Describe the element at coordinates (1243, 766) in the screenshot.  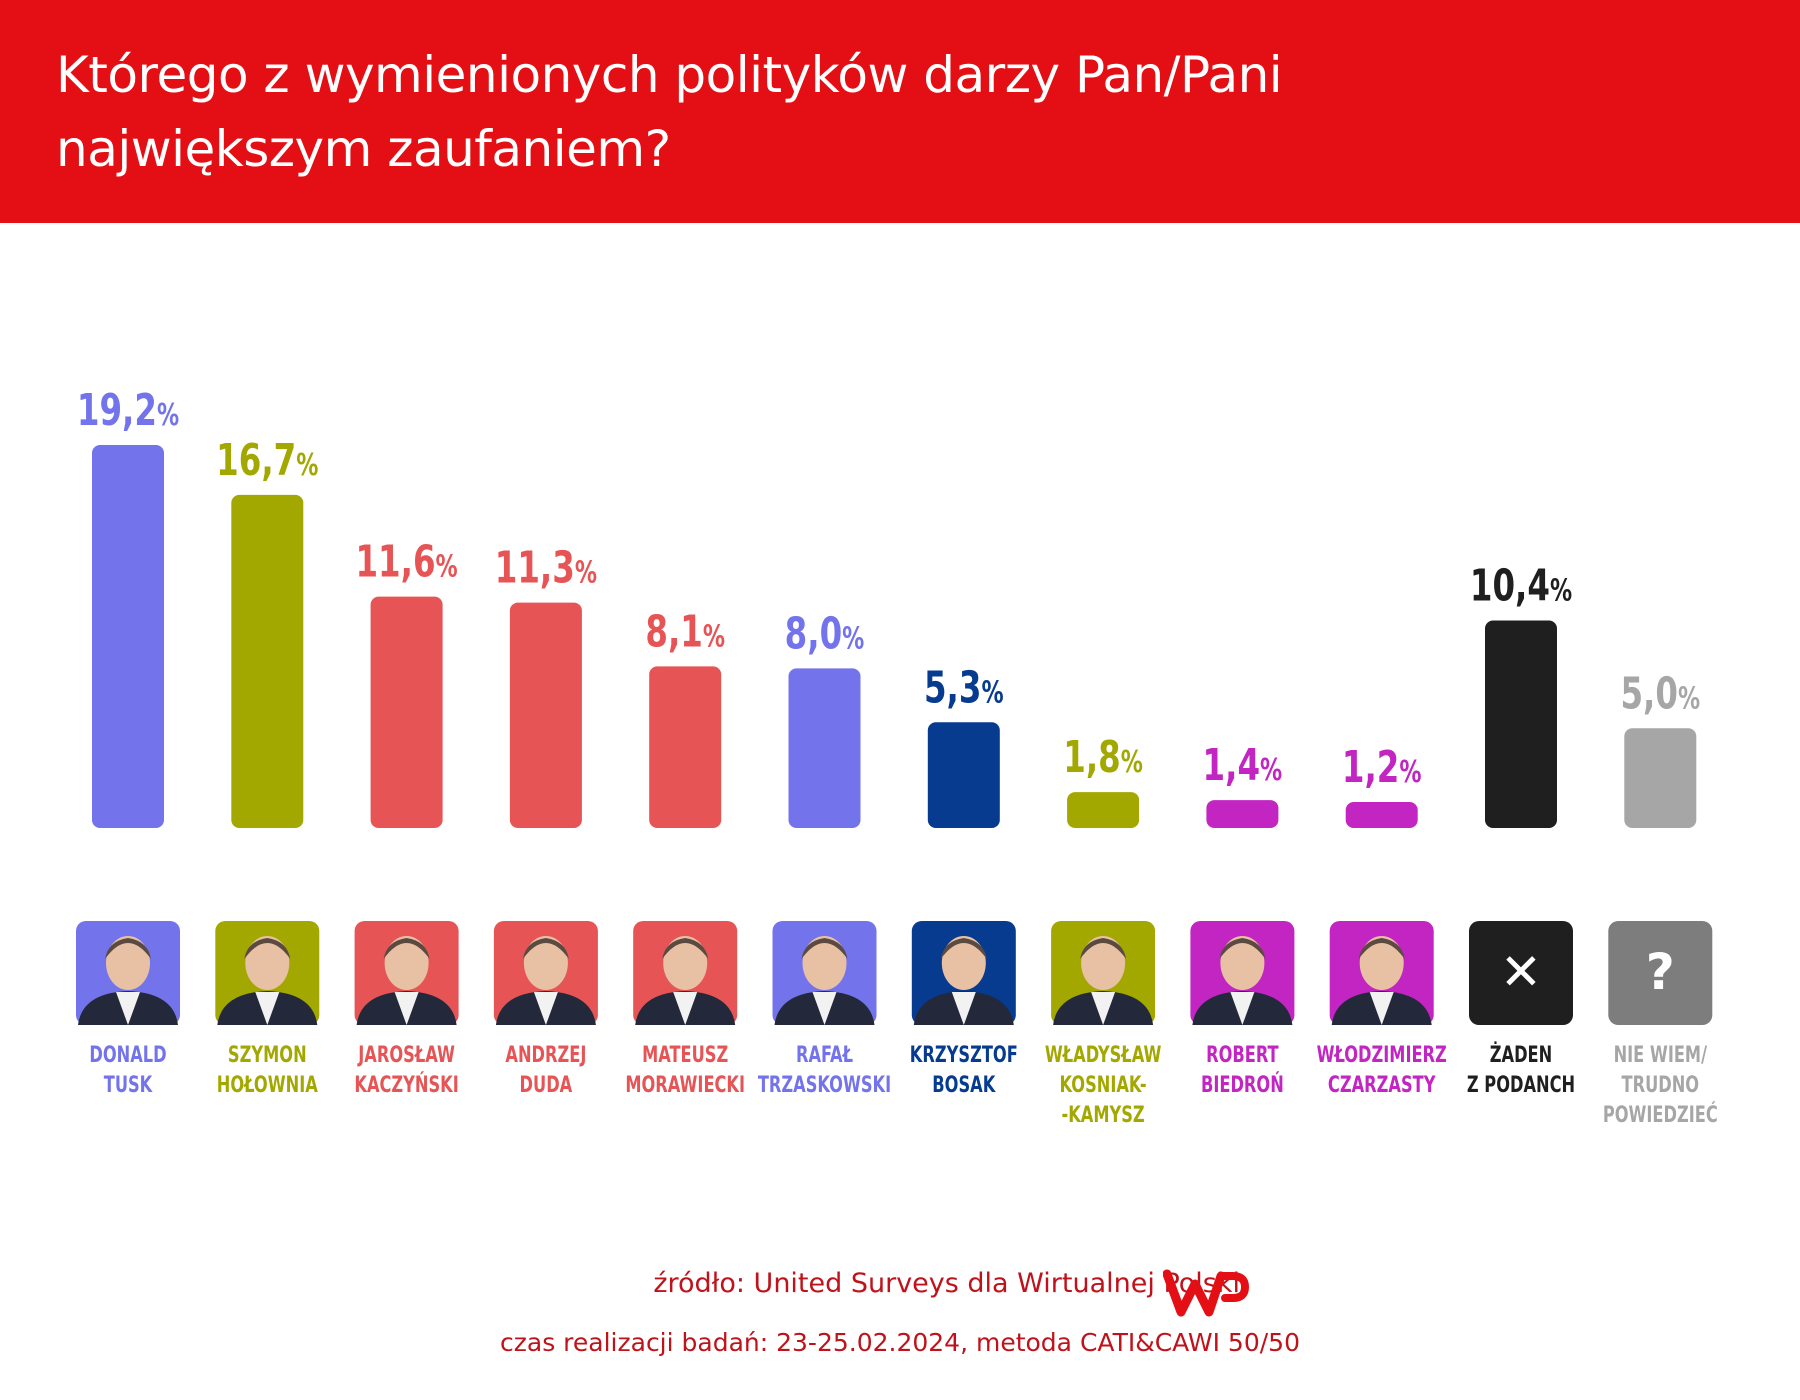
I see `data-label: 1,4%` at that location.